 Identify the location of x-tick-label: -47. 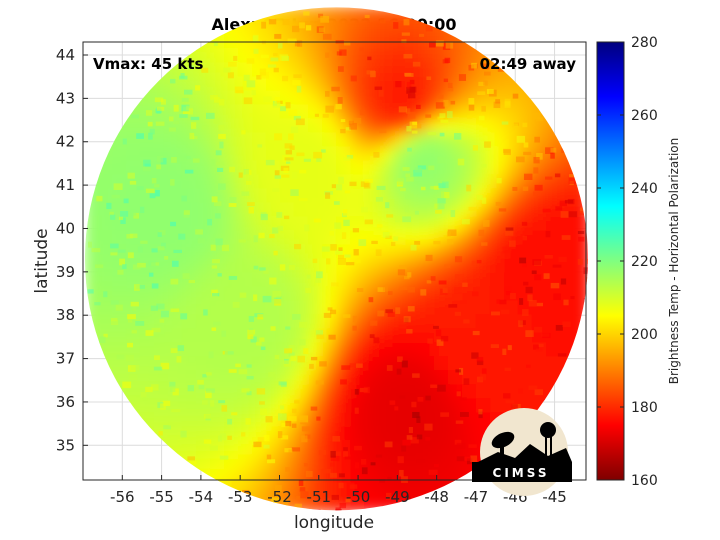
(476, 497).